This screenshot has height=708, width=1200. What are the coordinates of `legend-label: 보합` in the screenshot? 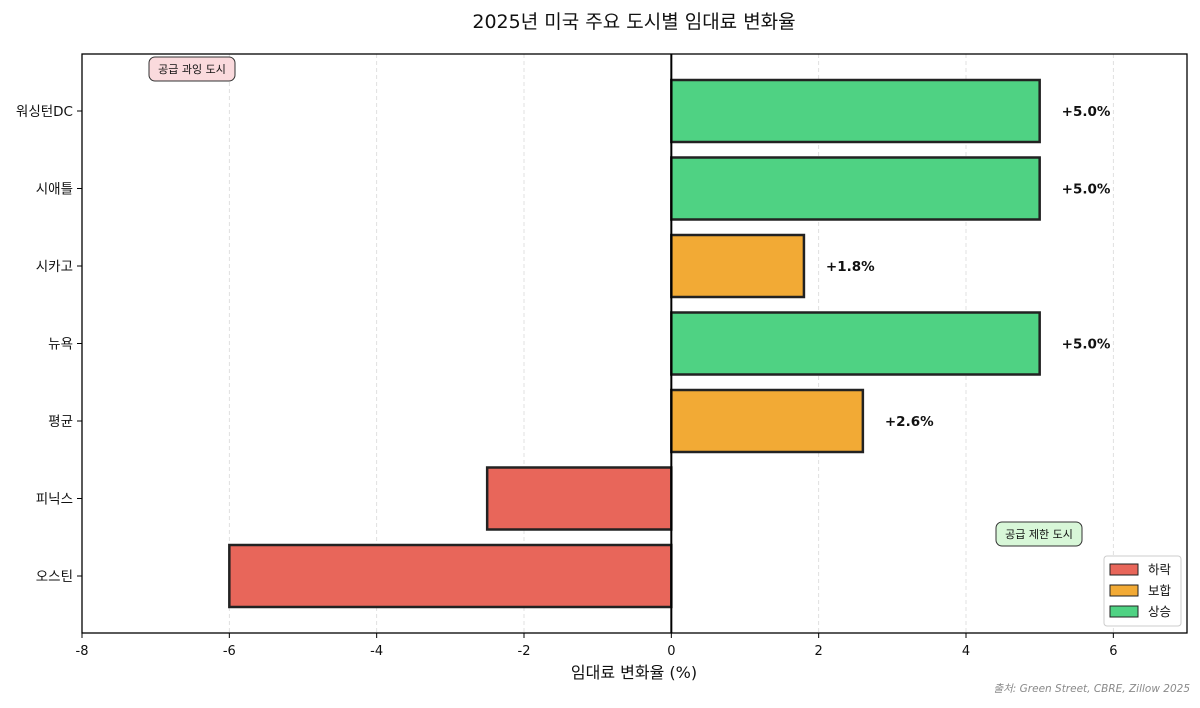 It's located at (1160, 590).